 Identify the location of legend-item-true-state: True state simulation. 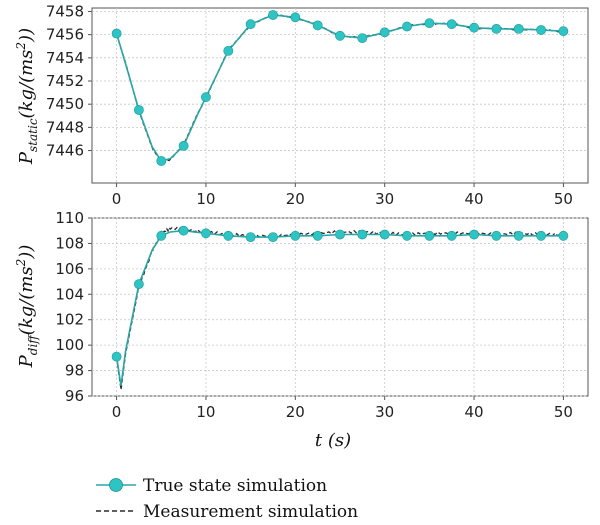
(211, 486).